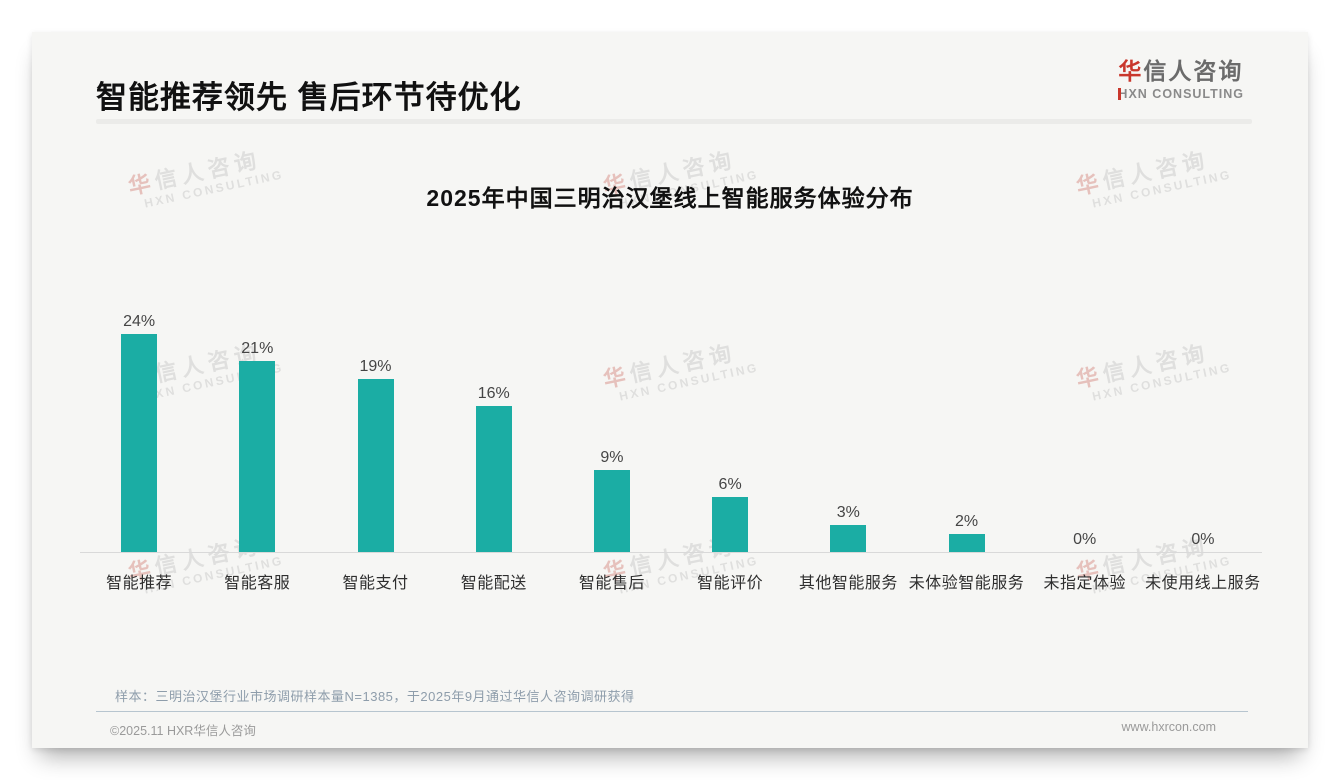 Image resolution: width=1340 pixels, height=780 pixels. I want to click on header-divider, so click(674, 121).